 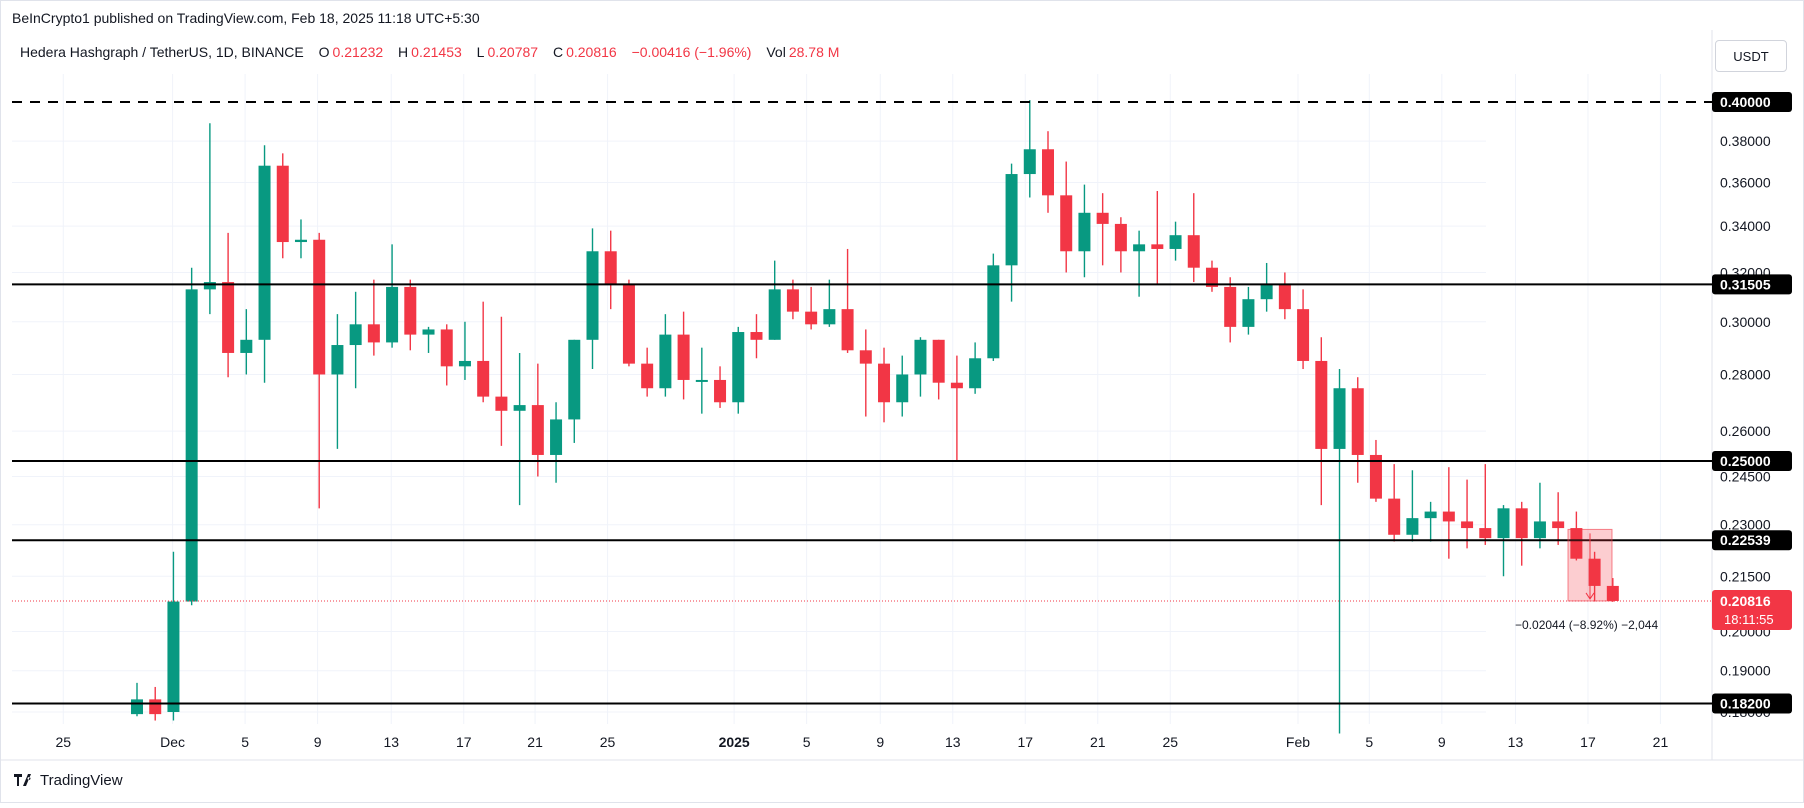 What do you see at coordinates (162, 52) in the screenshot?
I see `symbol-name: Hedera Hashgraph / TetherUS, 1D, BINANCE` at bounding box center [162, 52].